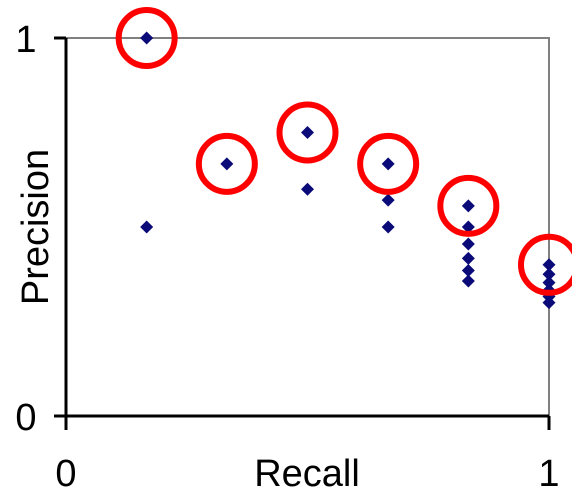 The height and width of the screenshot is (492, 572). What do you see at coordinates (307, 472) in the screenshot?
I see `x-axis-label: Recall` at bounding box center [307, 472].